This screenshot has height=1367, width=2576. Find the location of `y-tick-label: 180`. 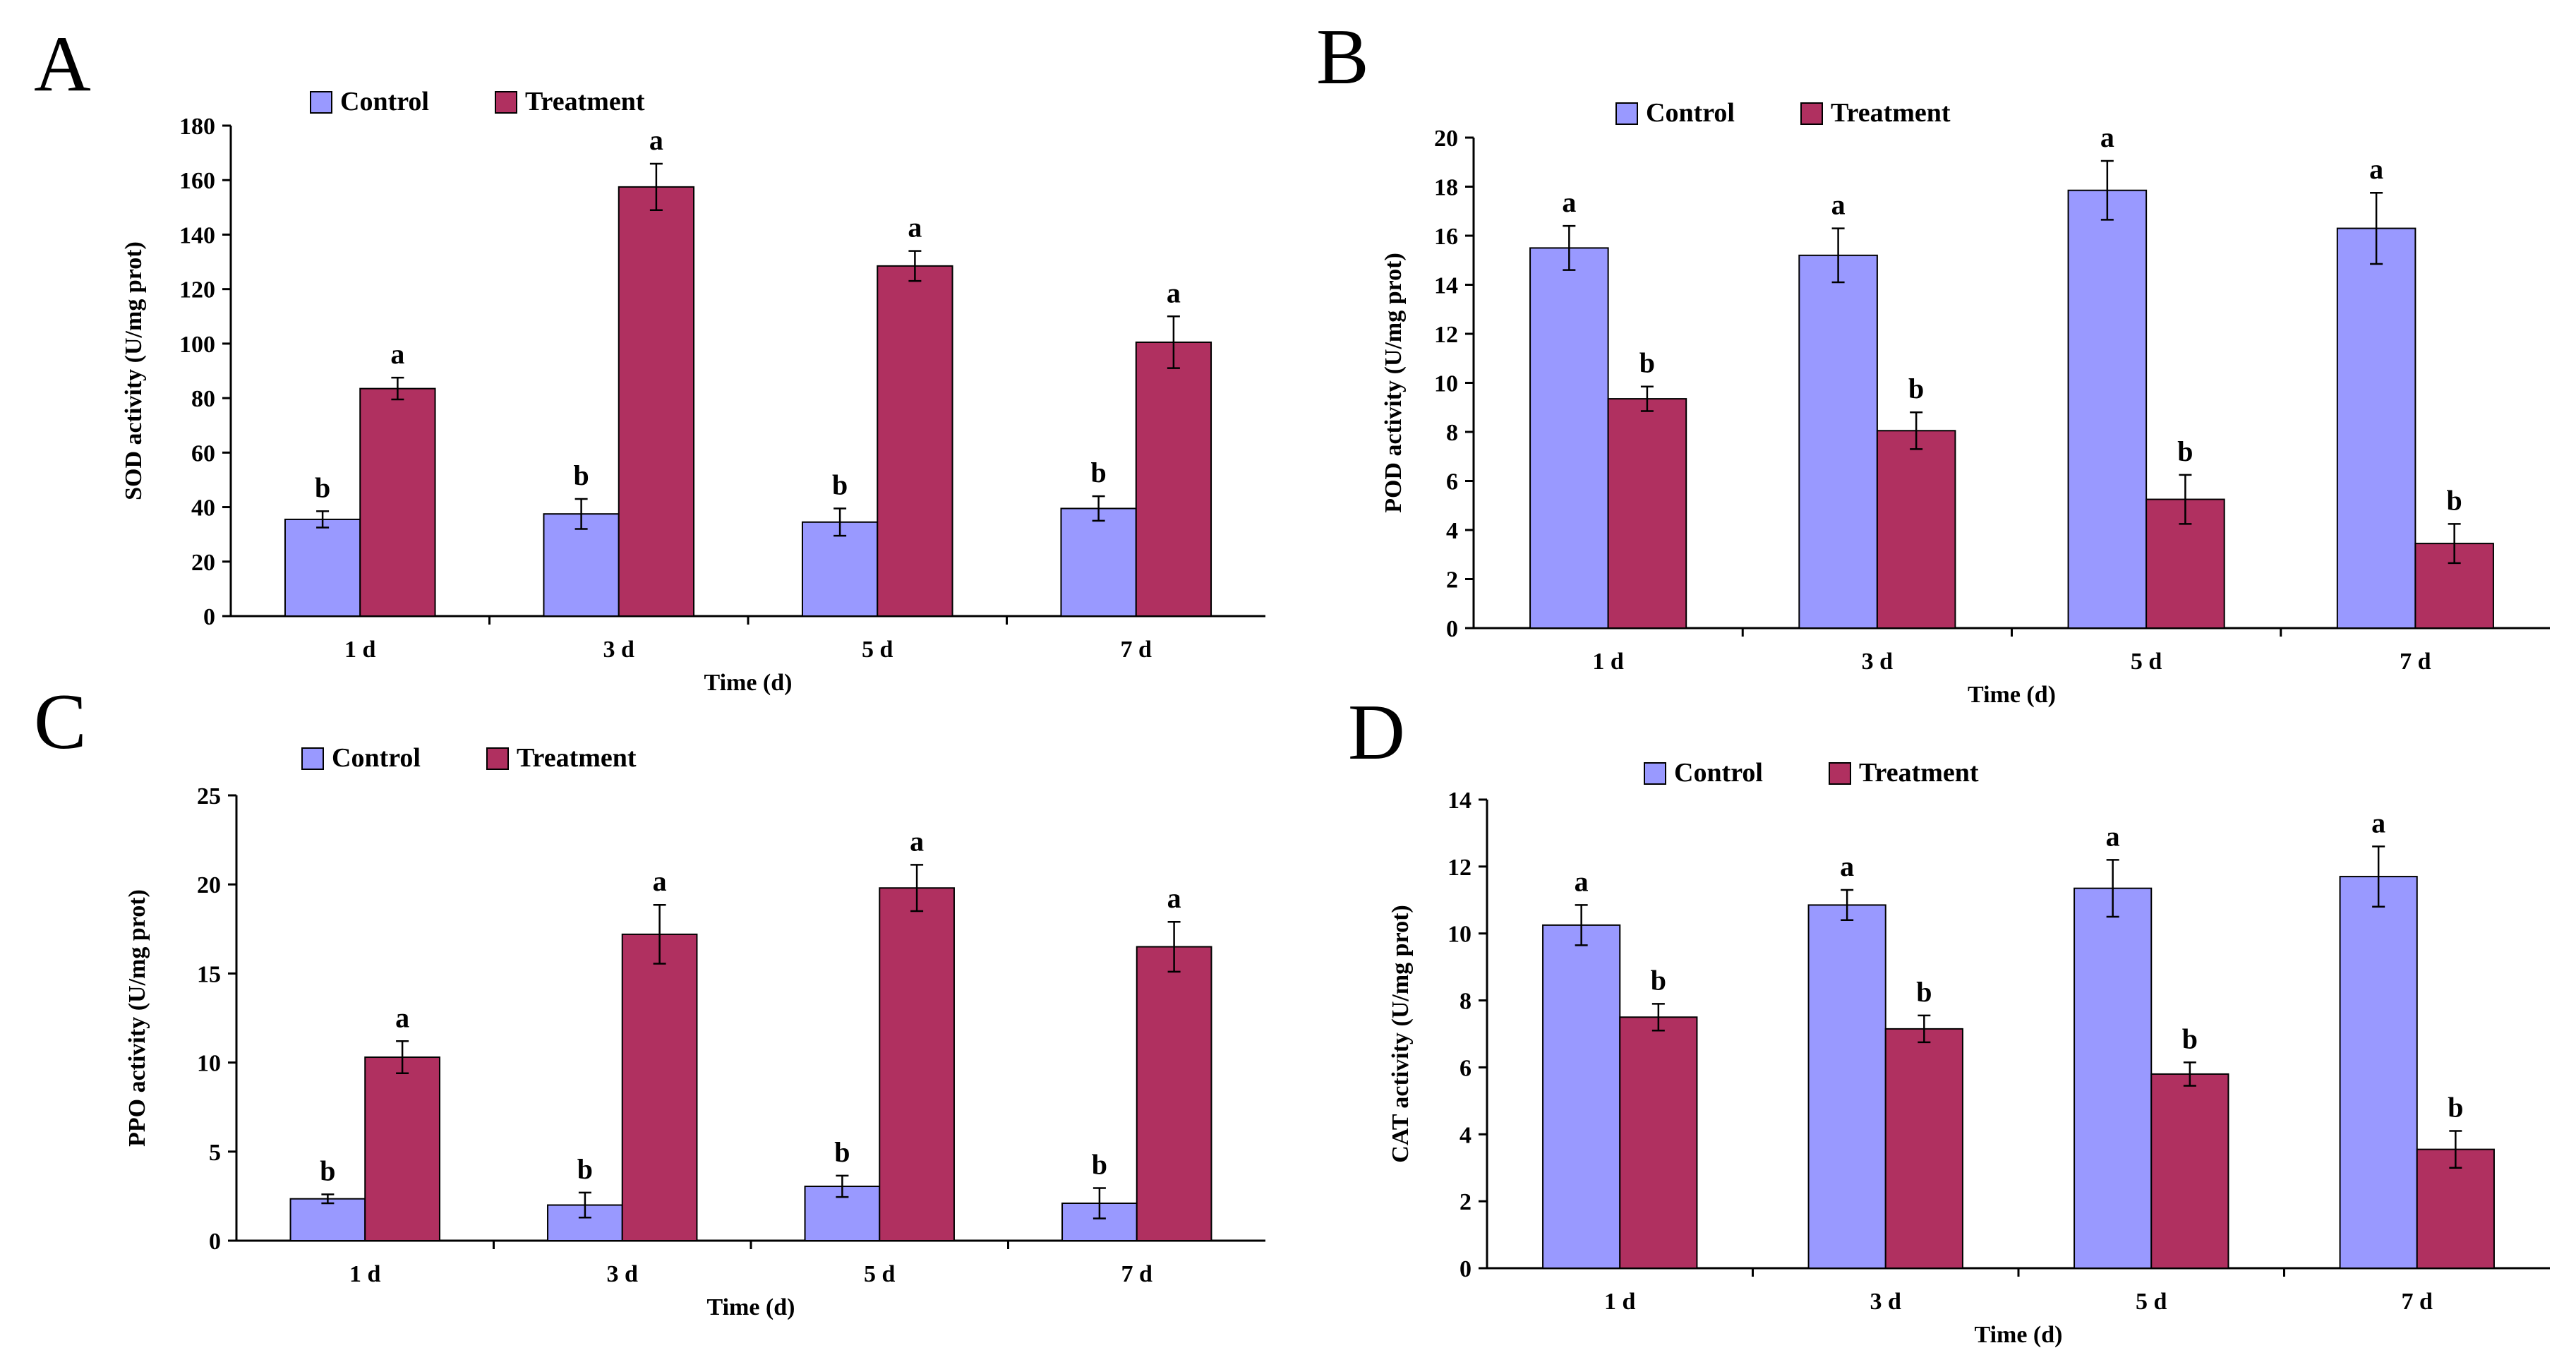

y-tick-label: 180 is located at coordinates (197, 127).